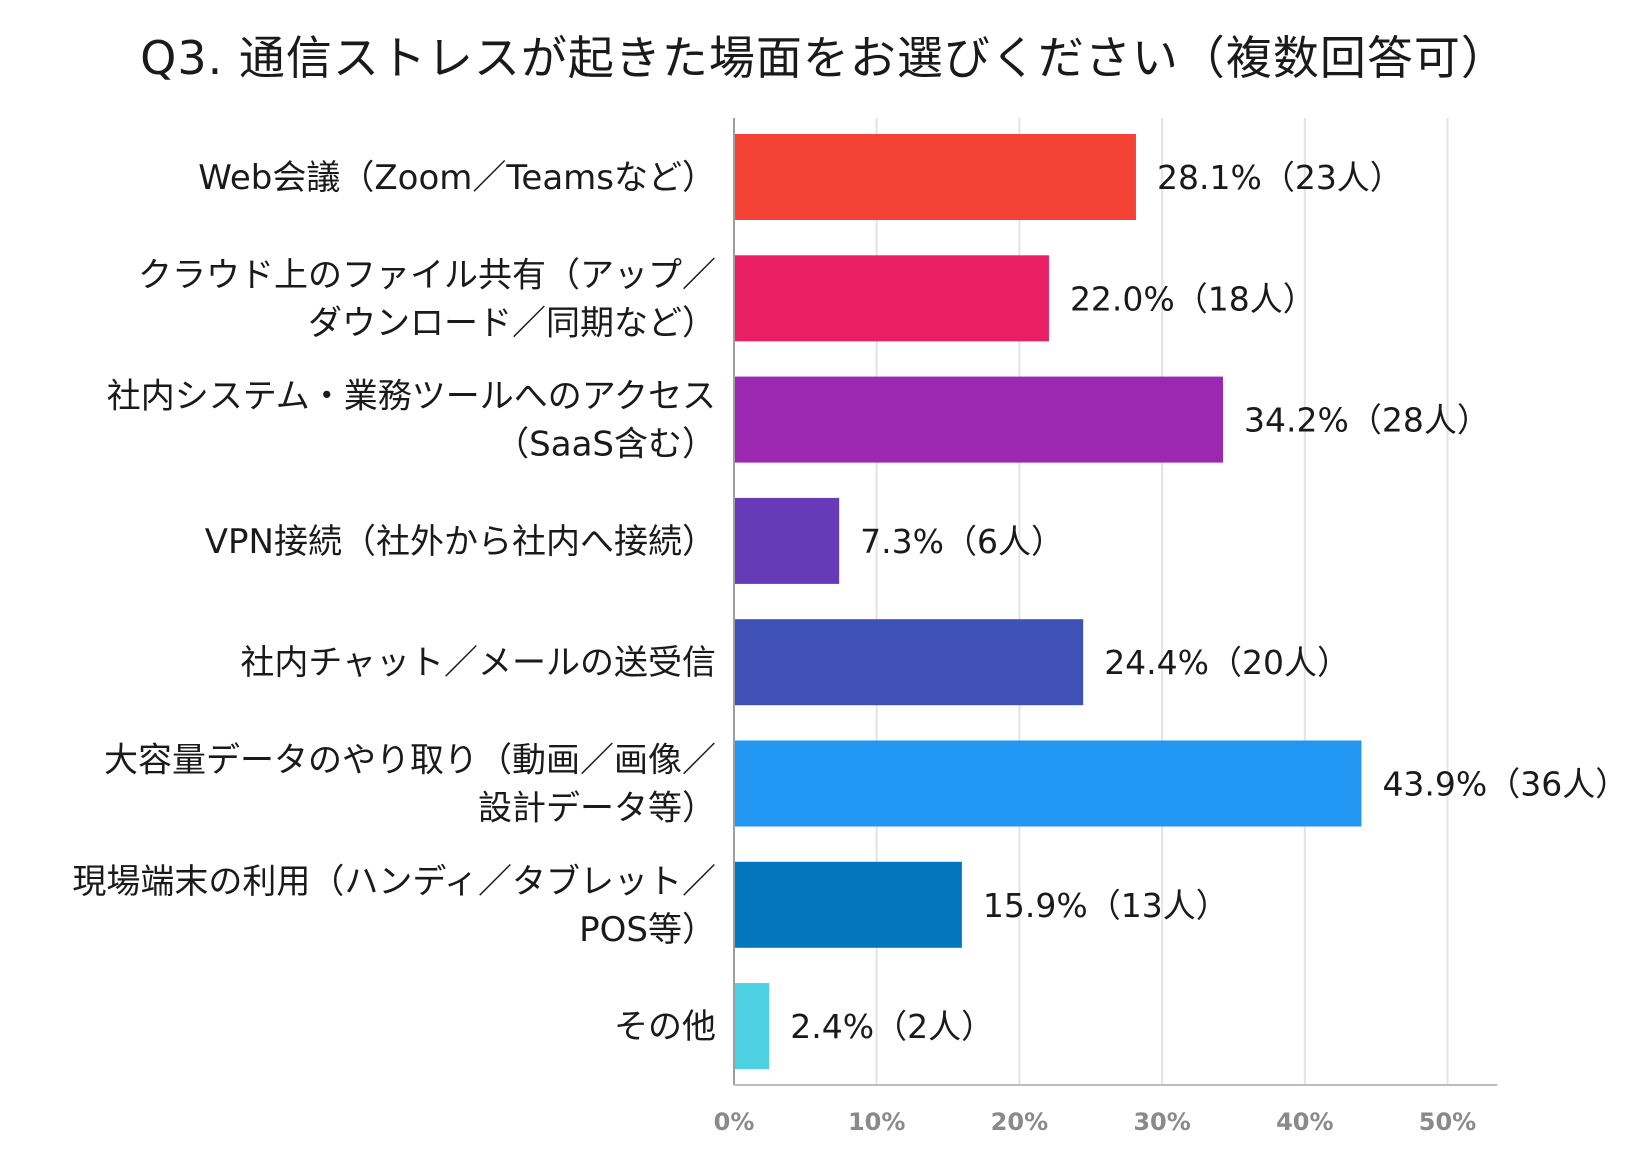  I want to click on category-label: 設計データ等）, so click(597, 809).